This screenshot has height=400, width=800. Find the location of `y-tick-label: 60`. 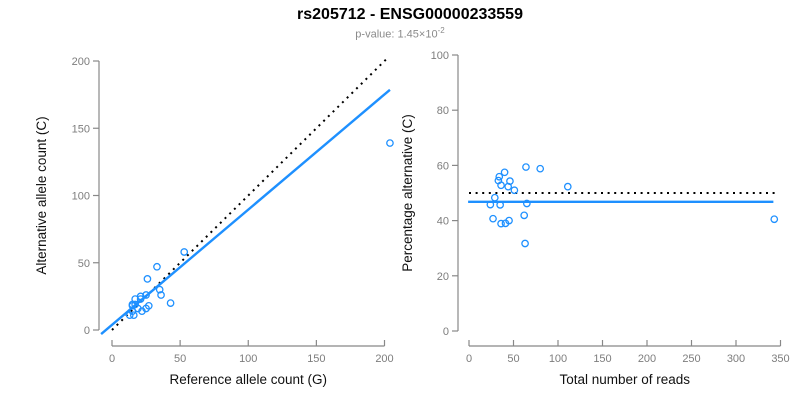

y-tick-label: 60 is located at coordinates (443, 166).